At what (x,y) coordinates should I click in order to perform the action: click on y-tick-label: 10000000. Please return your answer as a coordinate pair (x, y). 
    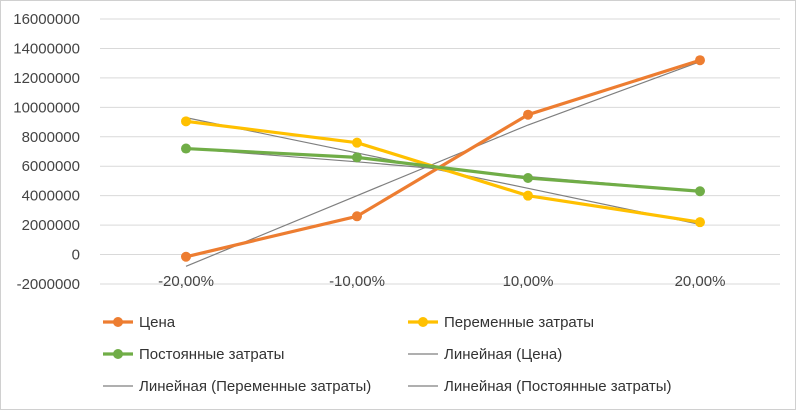
    Looking at the image, I should click on (46, 107).